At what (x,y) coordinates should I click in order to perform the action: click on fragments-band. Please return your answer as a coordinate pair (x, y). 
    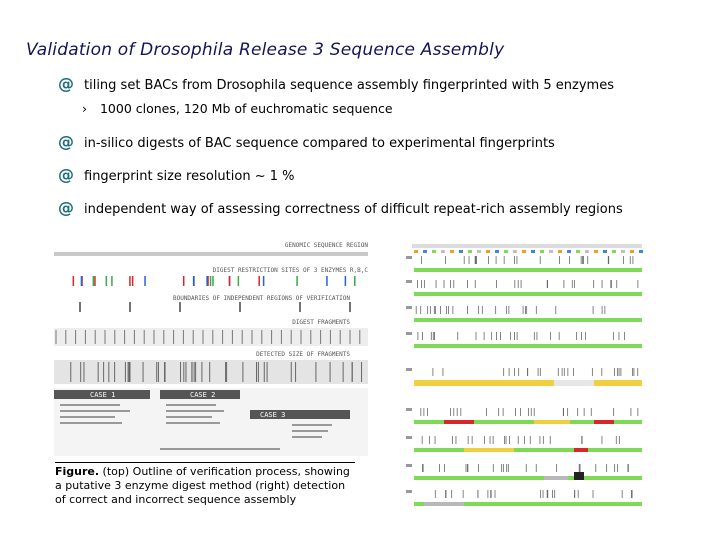
    Looking at the image, I should click on (211, 337).